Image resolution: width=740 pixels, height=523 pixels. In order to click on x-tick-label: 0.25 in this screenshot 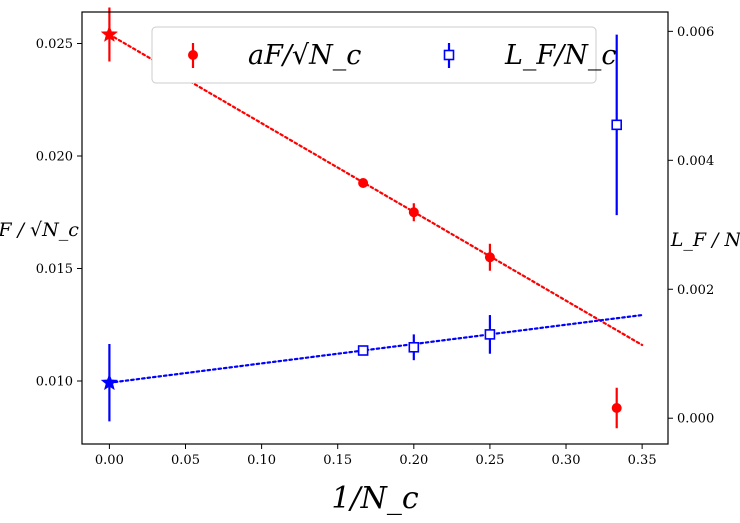, I will do `click(489, 460)`.